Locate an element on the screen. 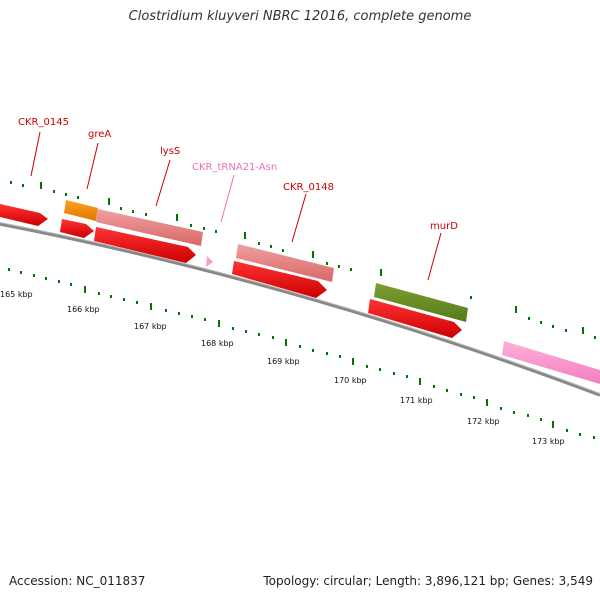 This screenshot has height=600, width=600. scale-label: 169 kbp is located at coordinates (283, 361).